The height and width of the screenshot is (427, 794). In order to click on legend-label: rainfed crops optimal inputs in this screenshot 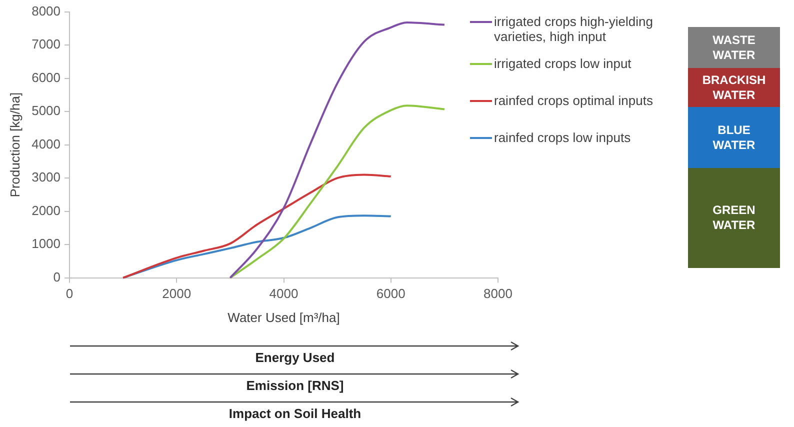, I will do `click(573, 100)`.